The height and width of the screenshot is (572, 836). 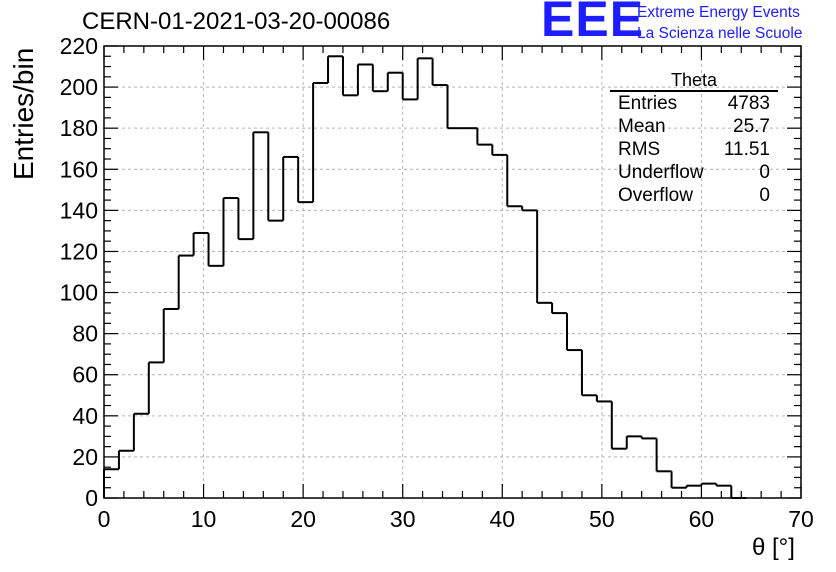 What do you see at coordinates (694, 195) in the screenshot?
I see `stats-row-overflow: Overflow 0` at bounding box center [694, 195].